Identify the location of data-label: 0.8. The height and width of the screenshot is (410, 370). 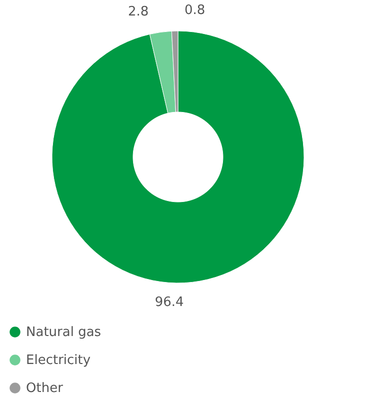
(195, 10).